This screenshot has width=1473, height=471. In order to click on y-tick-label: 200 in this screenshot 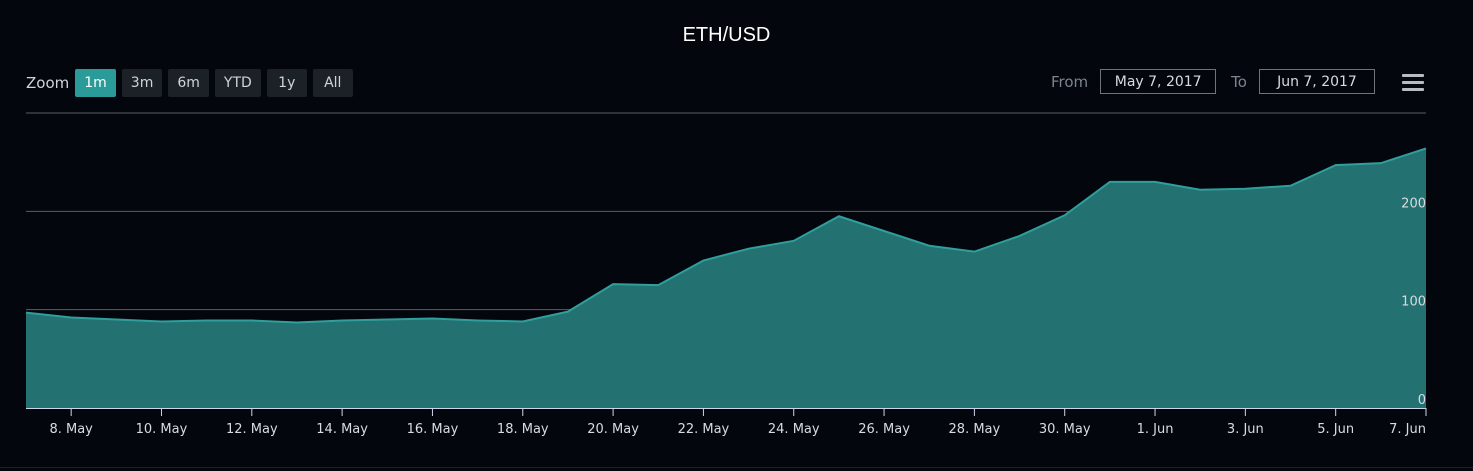, I will do `click(1413, 203)`.